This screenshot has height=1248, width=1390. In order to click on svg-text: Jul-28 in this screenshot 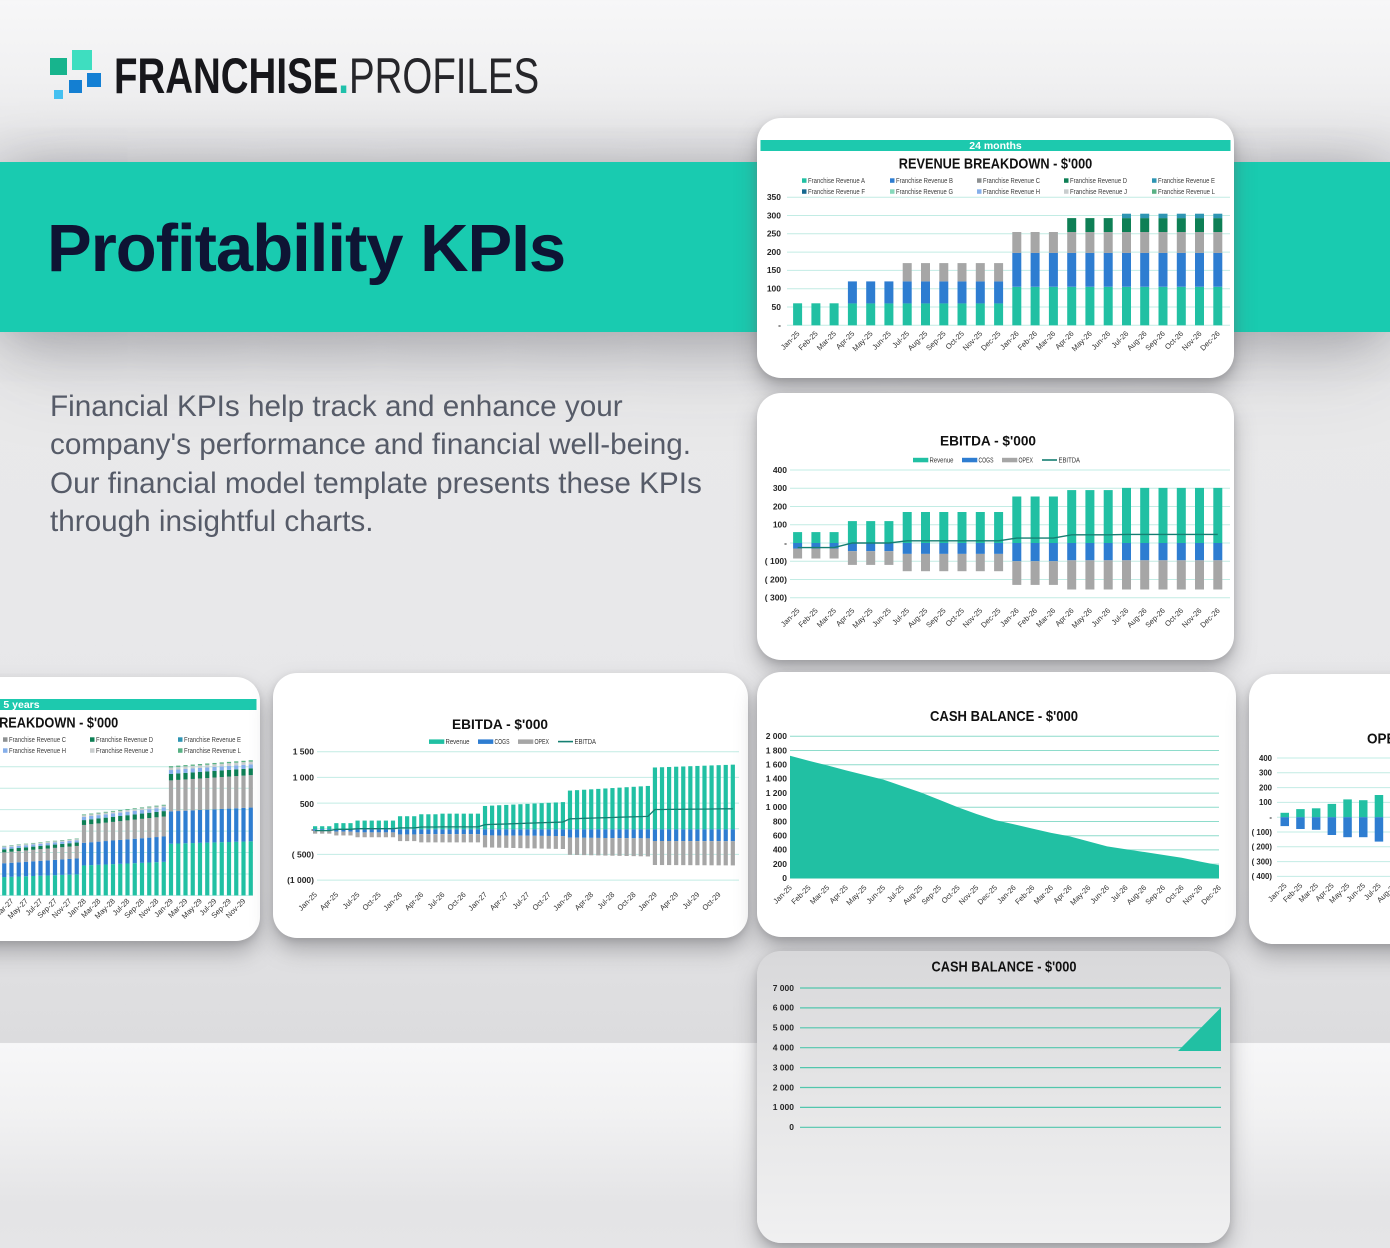, I will do `click(606, 900)`.